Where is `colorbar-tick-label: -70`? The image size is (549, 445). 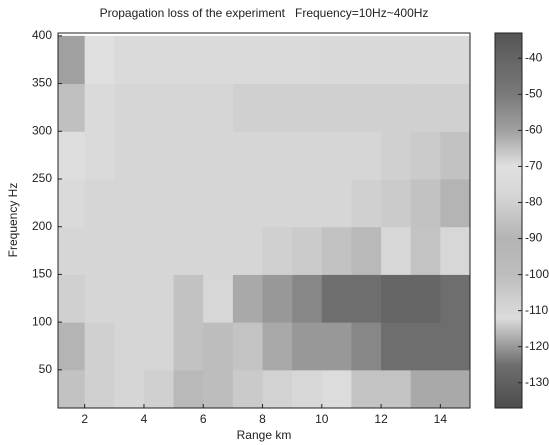 colorbar-tick-label: -70 is located at coordinates (534, 166).